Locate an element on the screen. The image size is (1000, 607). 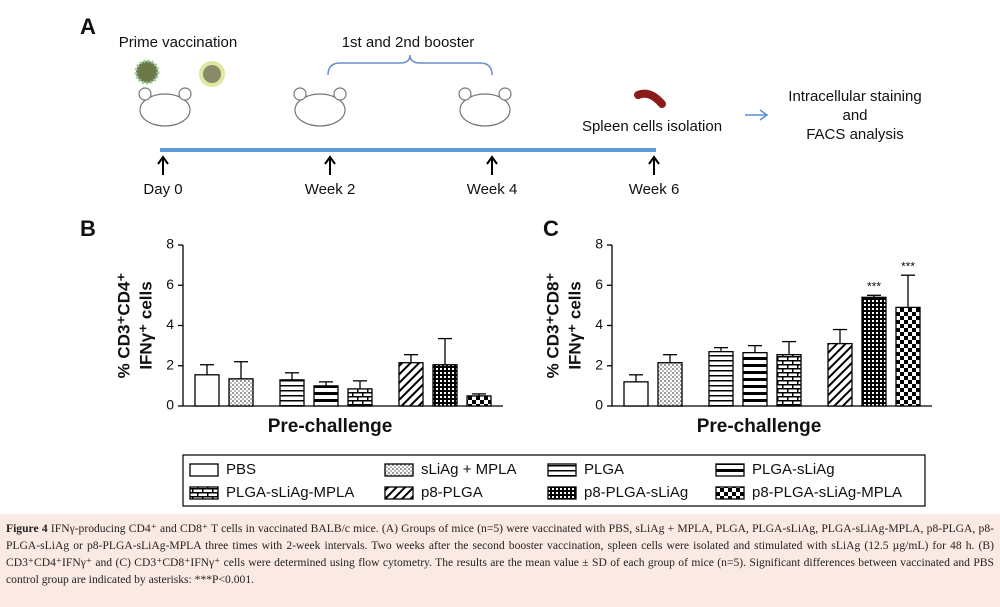
legend-label: p8-PLGA-sLiAg is located at coordinates (636, 492).